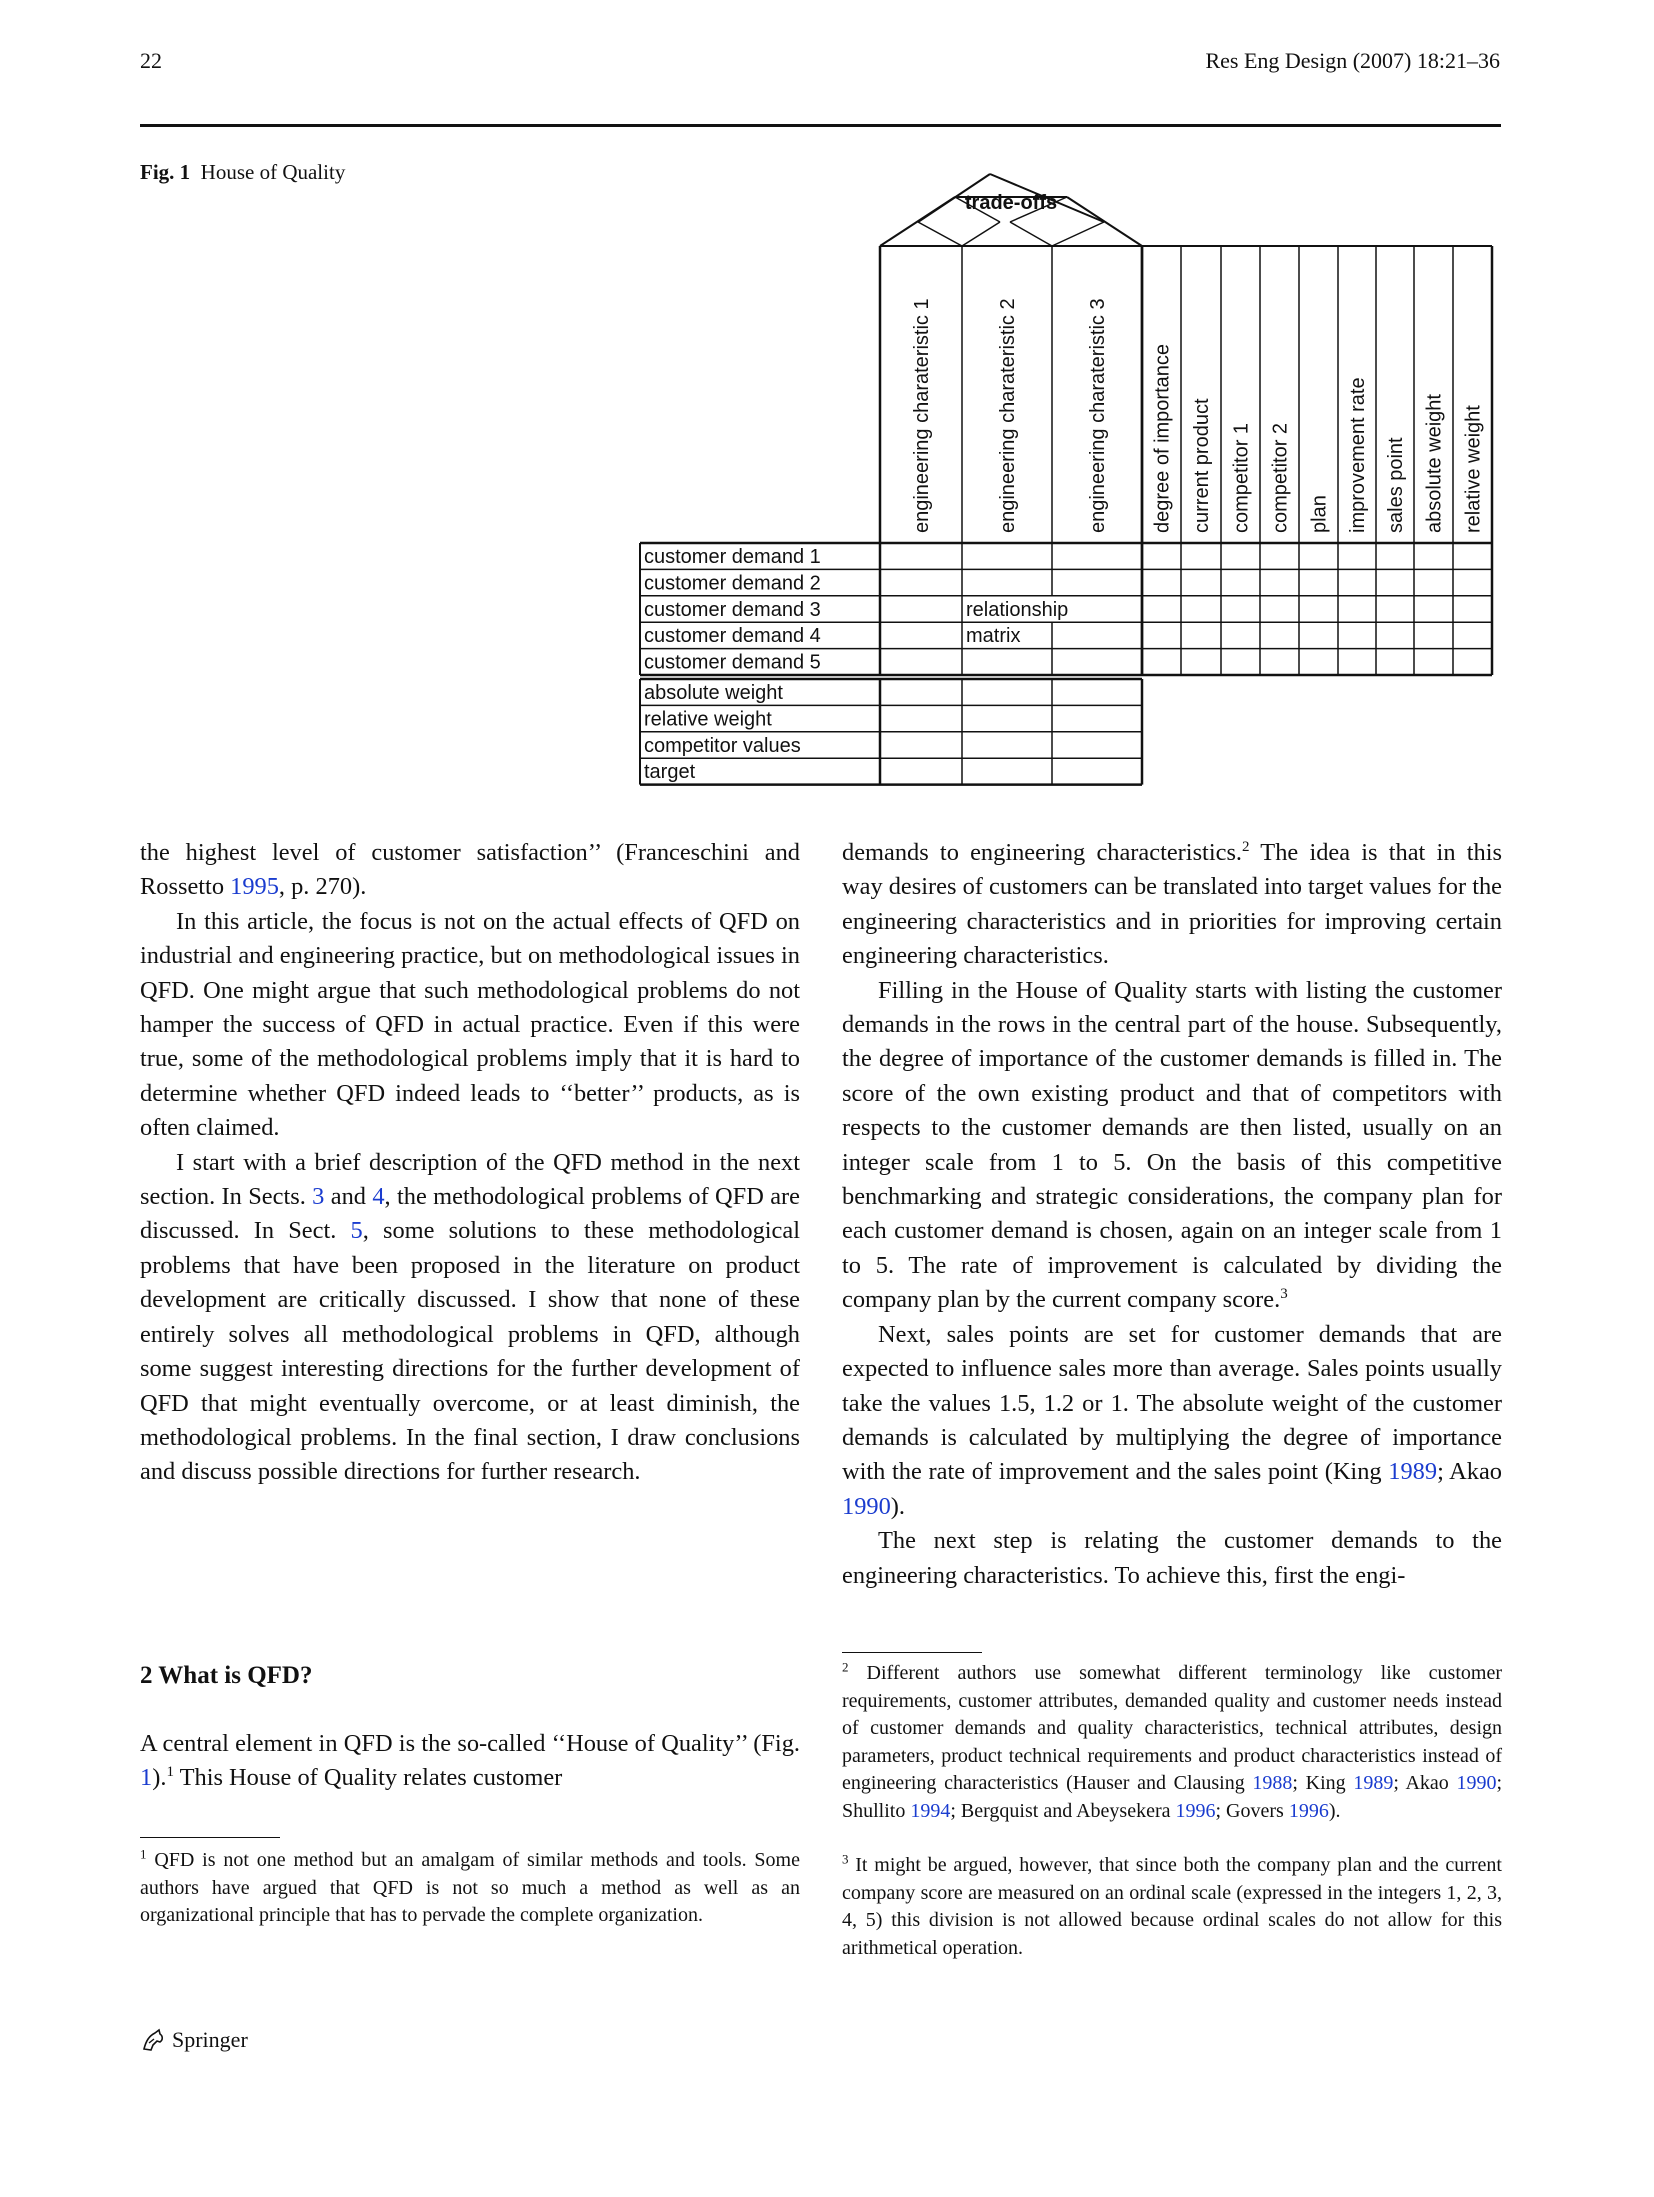 This screenshot has width=1654, height=2197. What do you see at coordinates (845, 1859) in the screenshot?
I see `footnote-number: 3` at bounding box center [845, 1859].